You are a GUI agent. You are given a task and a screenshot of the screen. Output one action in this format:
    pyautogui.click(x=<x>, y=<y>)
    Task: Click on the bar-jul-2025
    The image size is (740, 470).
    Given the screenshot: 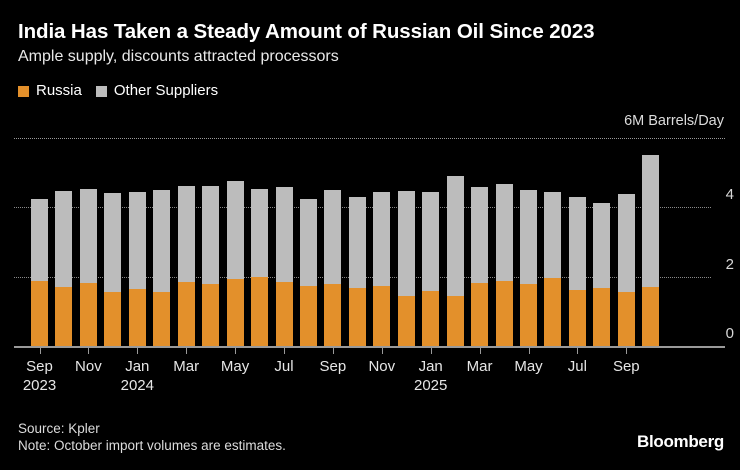 What is the action you would take?
    pyautogui.click(x=577, y=271)
    